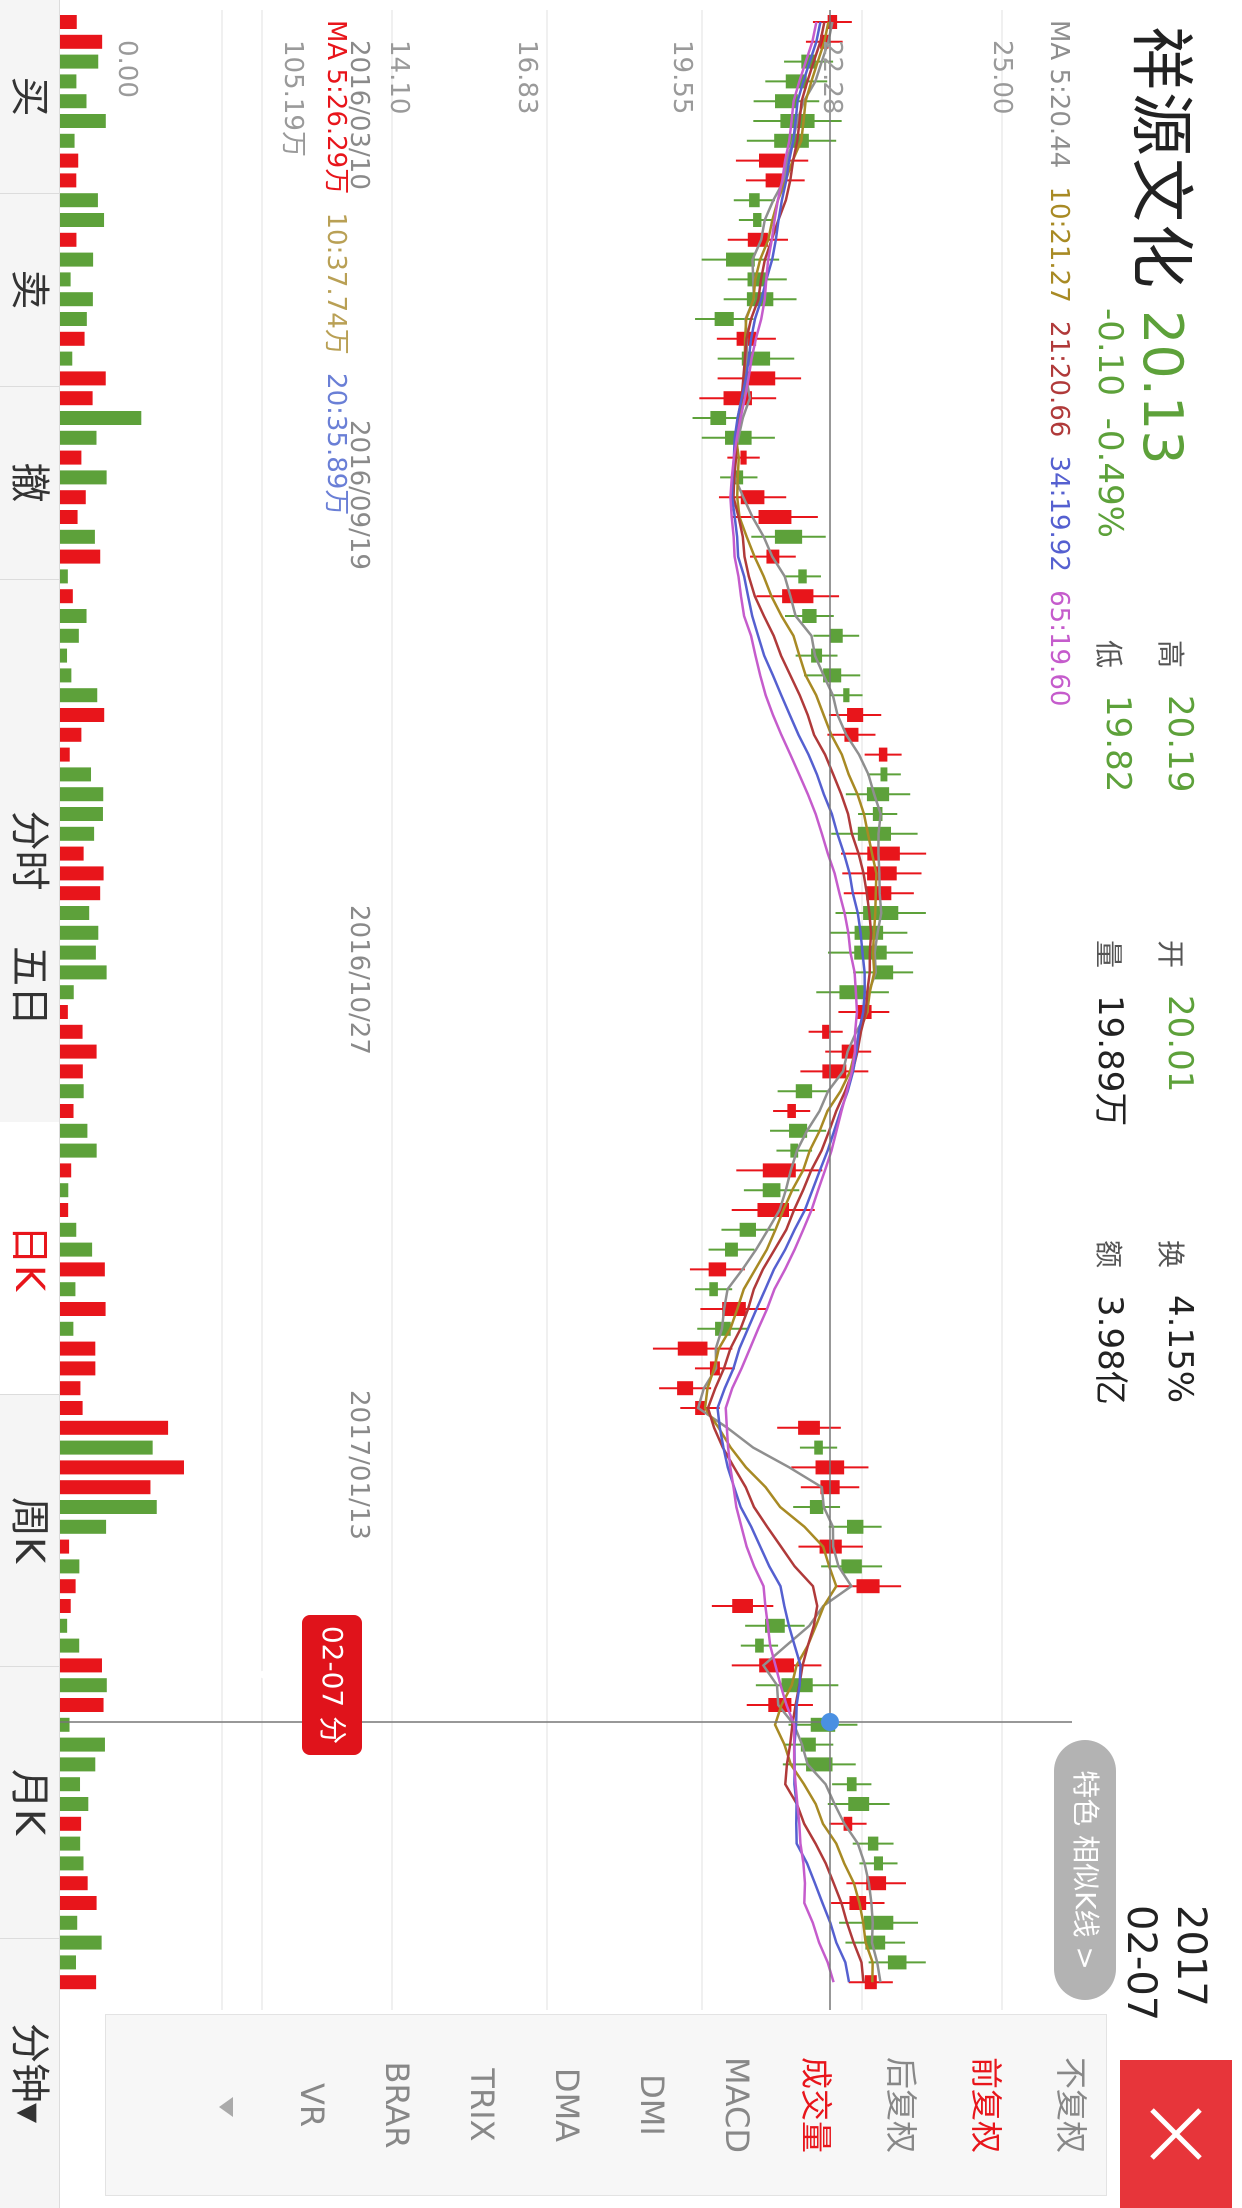 This screenshot has height=2208, width=1242. What do you see at coordinates (1141, 1963) in the screenshot?
I see `date-month-day: 02-07` at bounding box center [1141, 1963].